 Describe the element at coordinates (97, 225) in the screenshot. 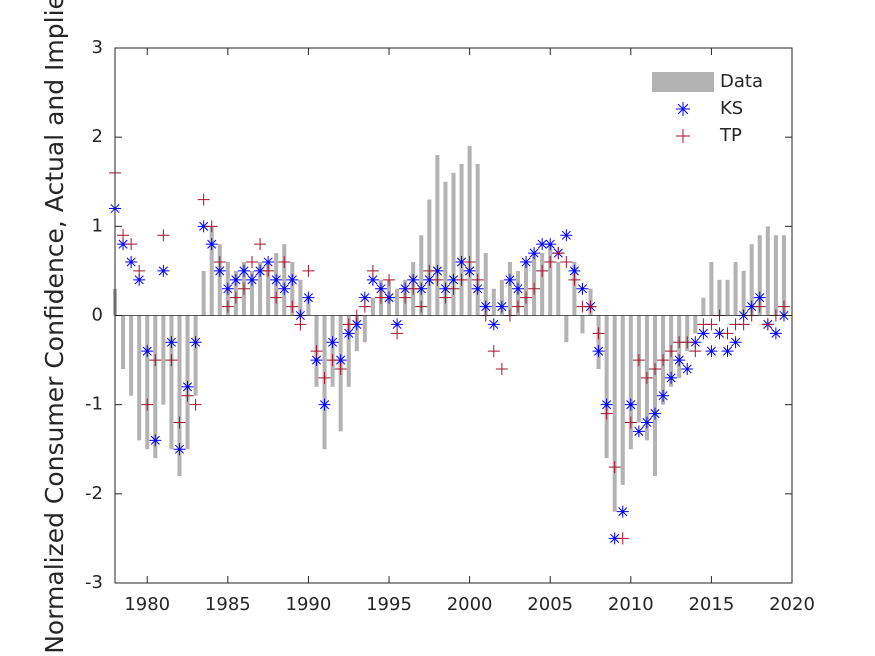

I see `y-tick-label: 1` at that location.